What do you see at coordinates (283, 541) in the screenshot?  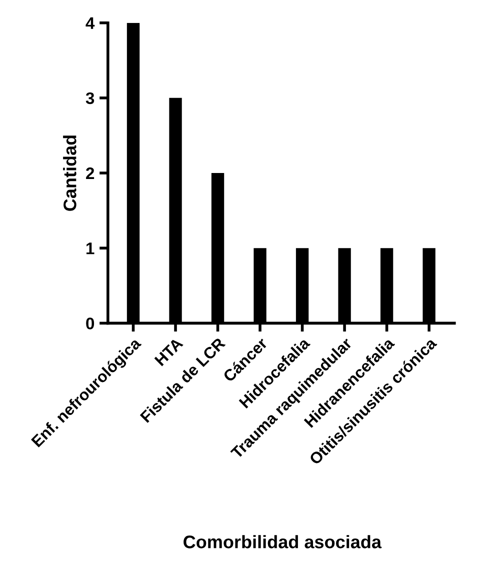 I see `x-axis-title: Comorbilidad asociada` at bounding box center [283, 541].